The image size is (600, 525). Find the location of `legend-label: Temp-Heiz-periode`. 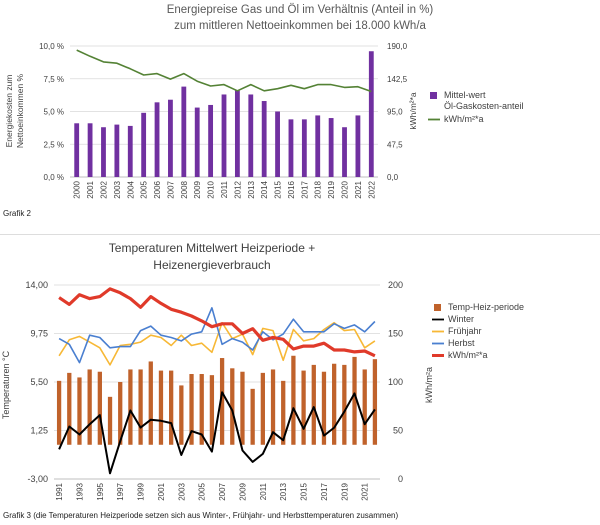

legend-label: Temp-Heiz-periode is located at coordinates (486, 307).